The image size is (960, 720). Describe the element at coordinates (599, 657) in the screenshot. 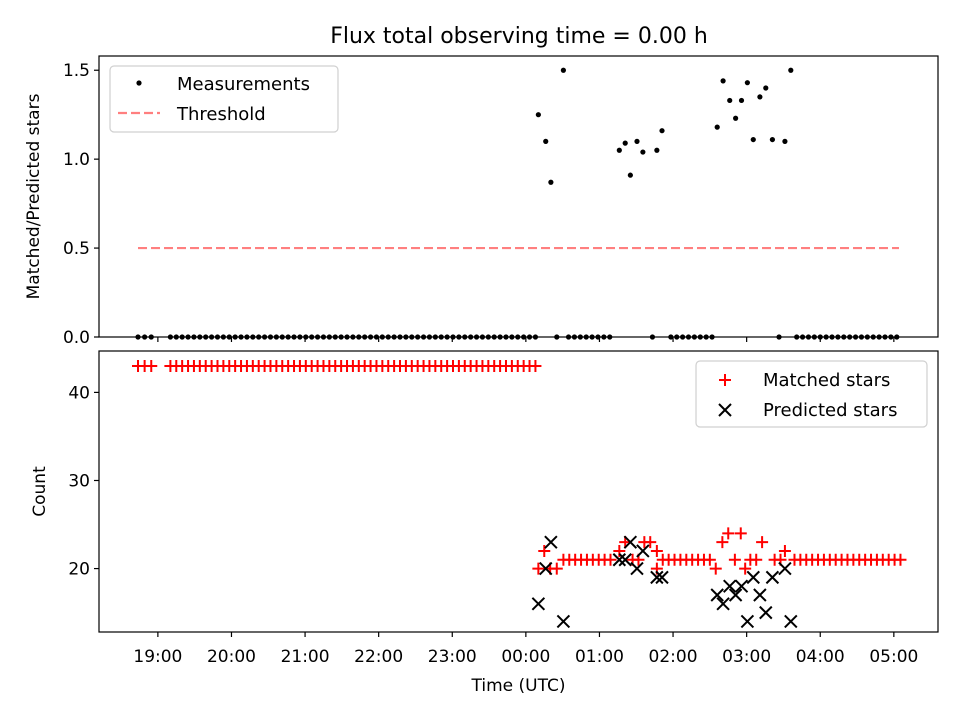

I see `bottom-x-tick-label: 01:00` at that location.